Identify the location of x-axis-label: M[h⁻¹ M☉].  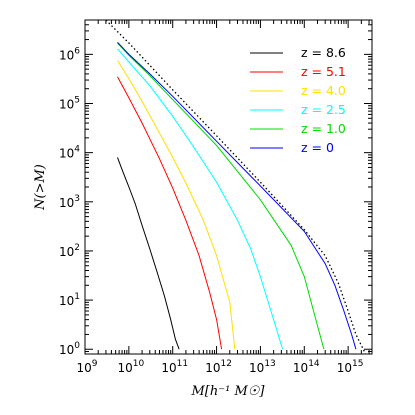
(228, 391).